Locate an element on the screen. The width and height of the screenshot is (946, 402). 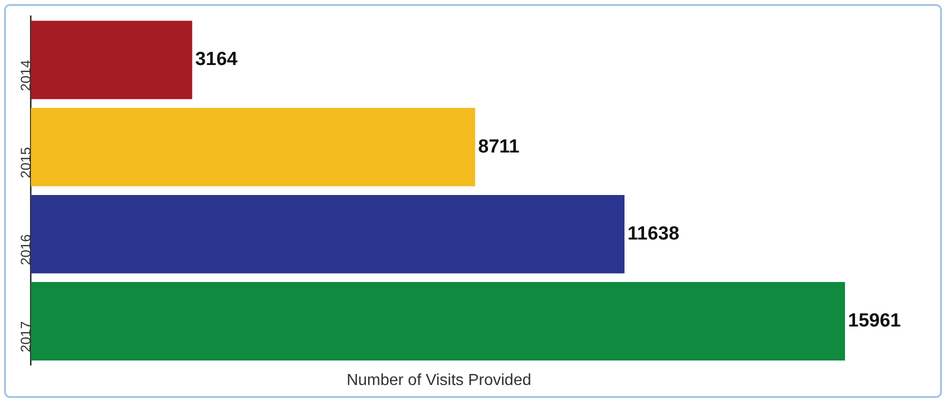
data-label: 11638 is located at coordinates (653, 233).